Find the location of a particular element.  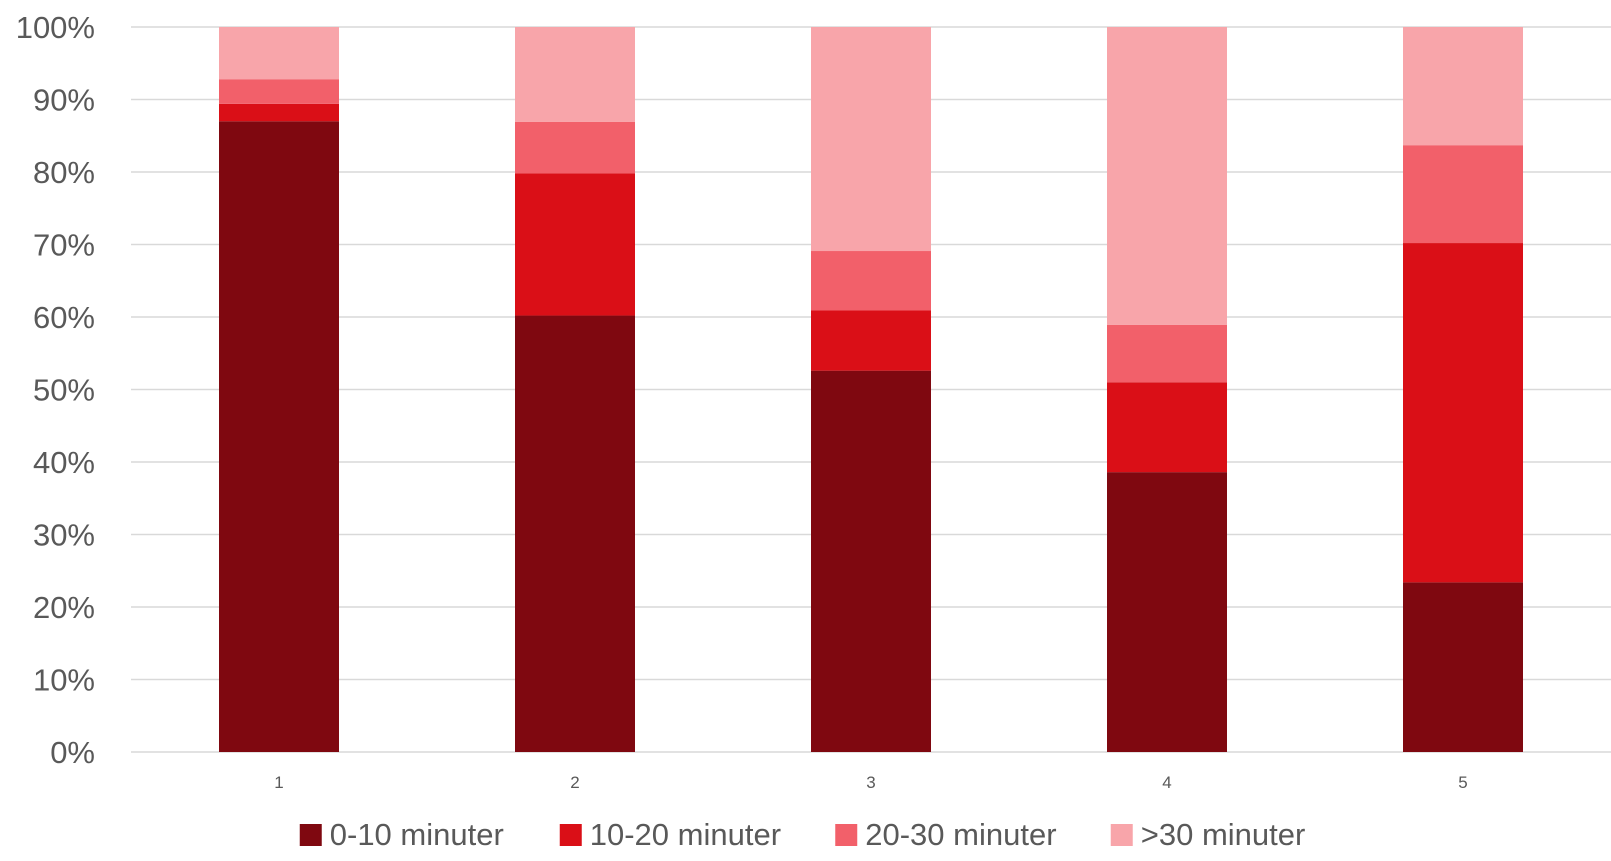

y-tick-label: 10% is located at coordinates (64, 680).